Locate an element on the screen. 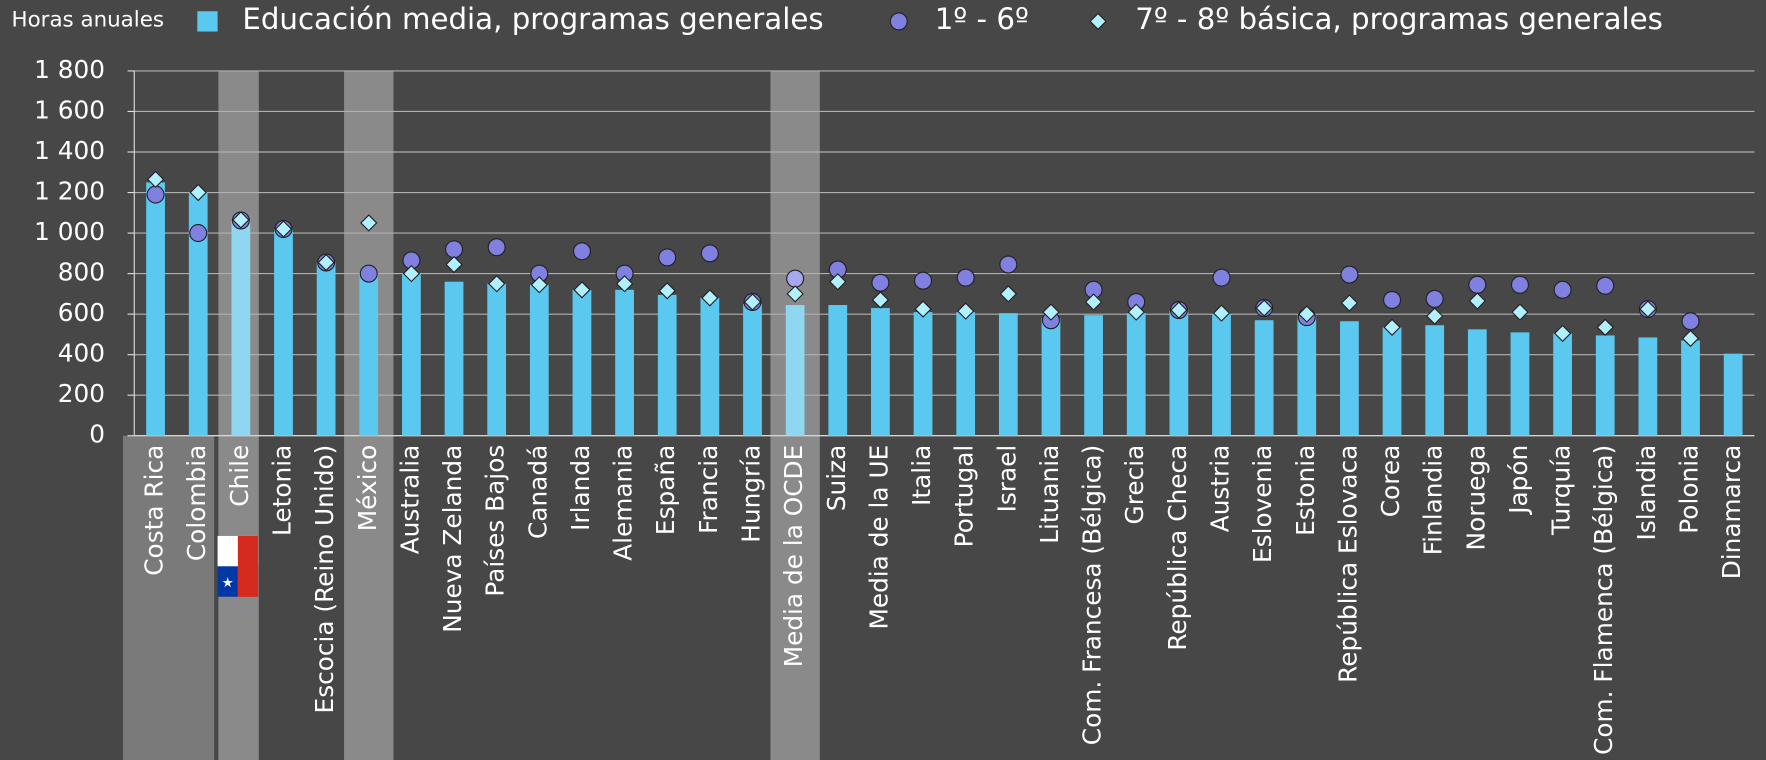 The image size is (1766, 760). y-tick-label: 1 400 is located at coordinates (69, 150).